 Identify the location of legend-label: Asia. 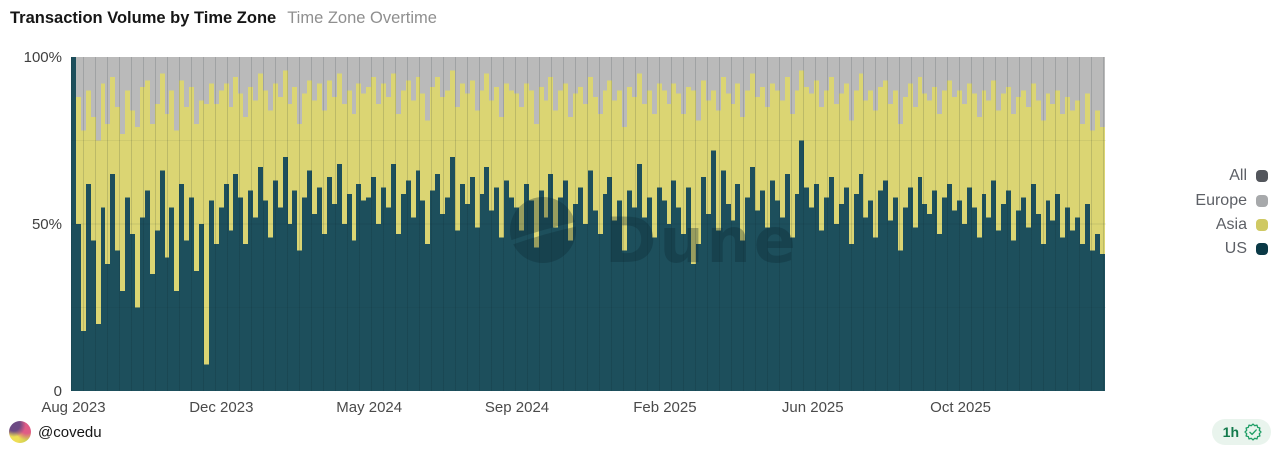
(1231, 224).